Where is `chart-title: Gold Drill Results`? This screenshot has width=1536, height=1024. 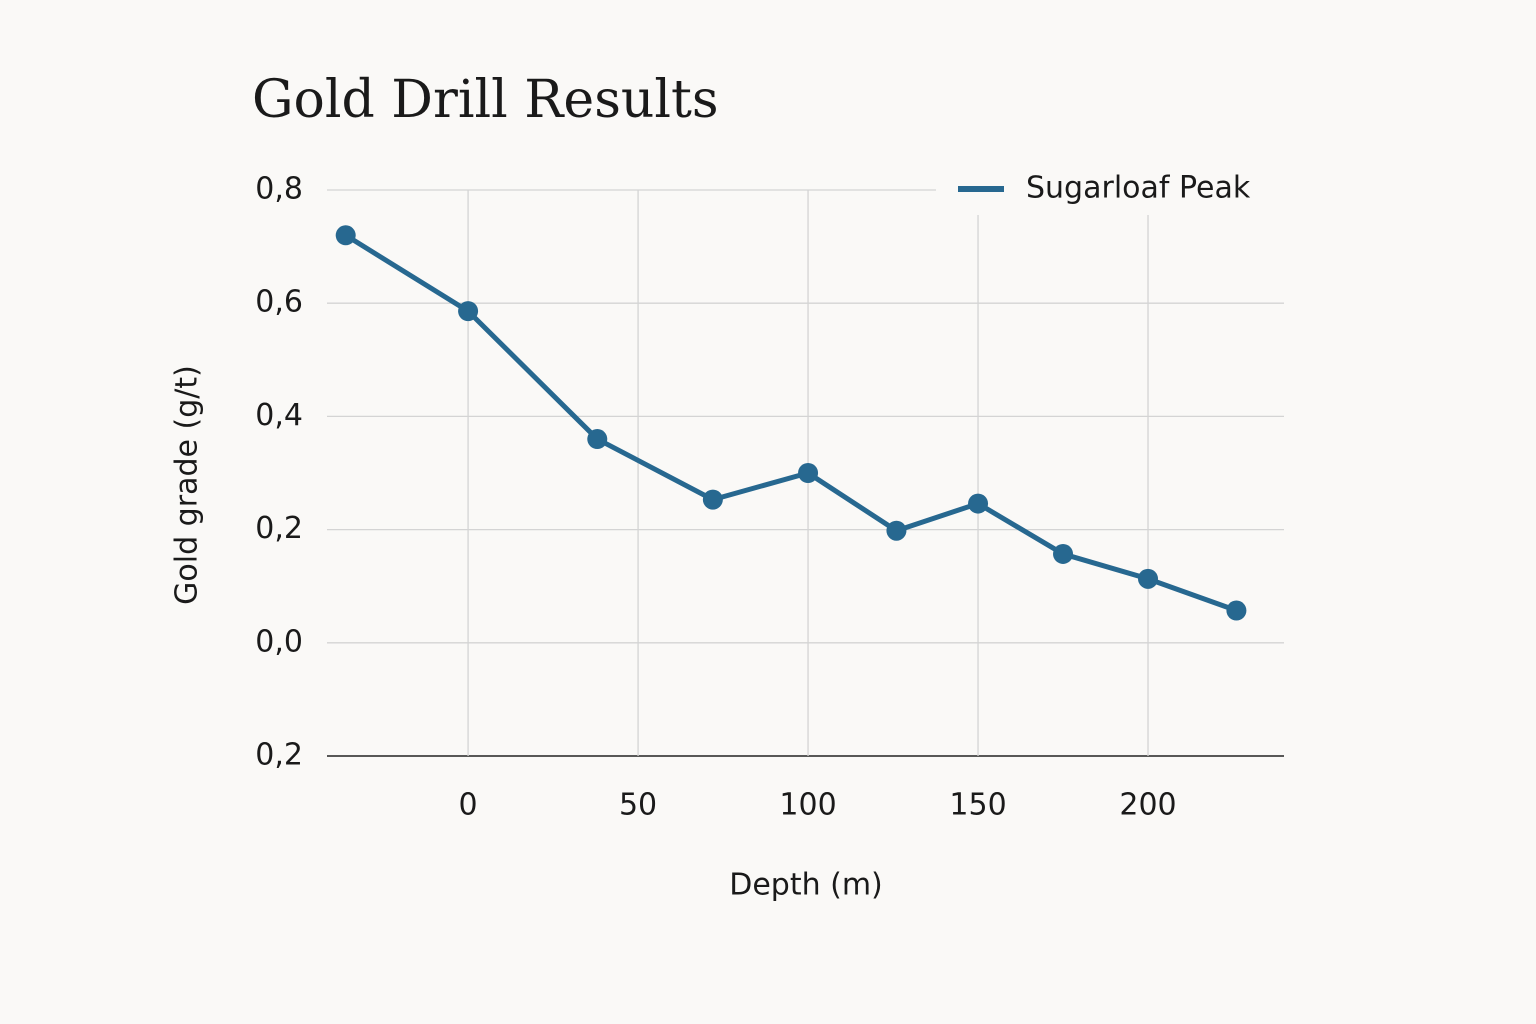 chart-title: Gold Drill Results is located at coordinates (485, 100).